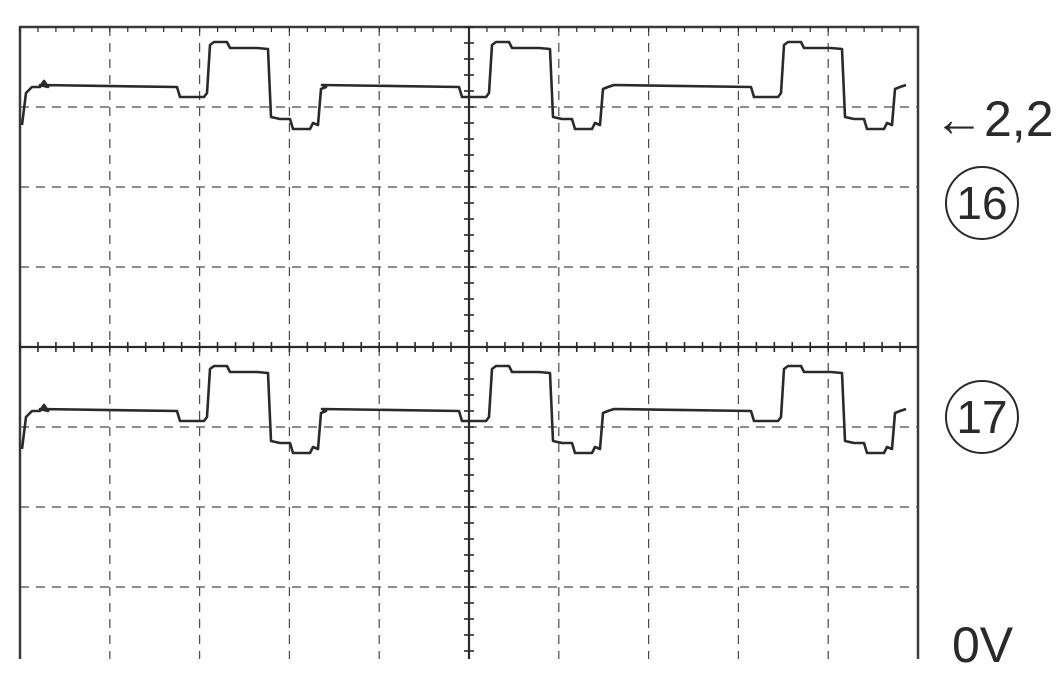 Image resolution: width=1061 pixels, height=673 pixels. What do you see at coordinates (982, 417) in the screenshot?
I see `channel-17-badge: 17` at bounding box center [982, 417].